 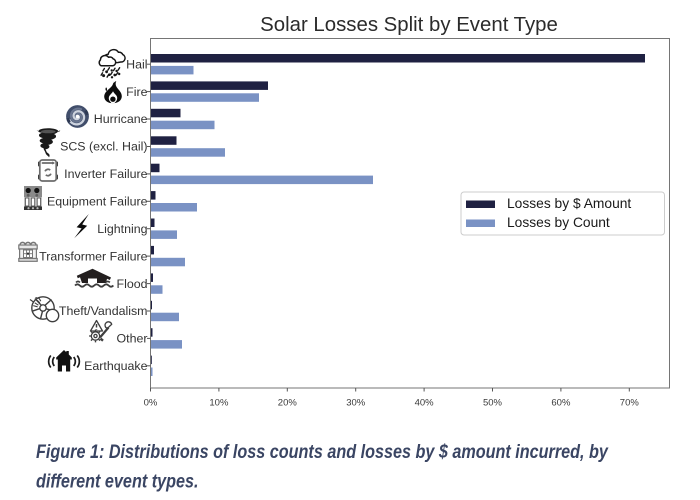 What do you see at coordinates (132, 339) in the screenshot?
I see `svg-text: Other` at bounding box center [132, 339].